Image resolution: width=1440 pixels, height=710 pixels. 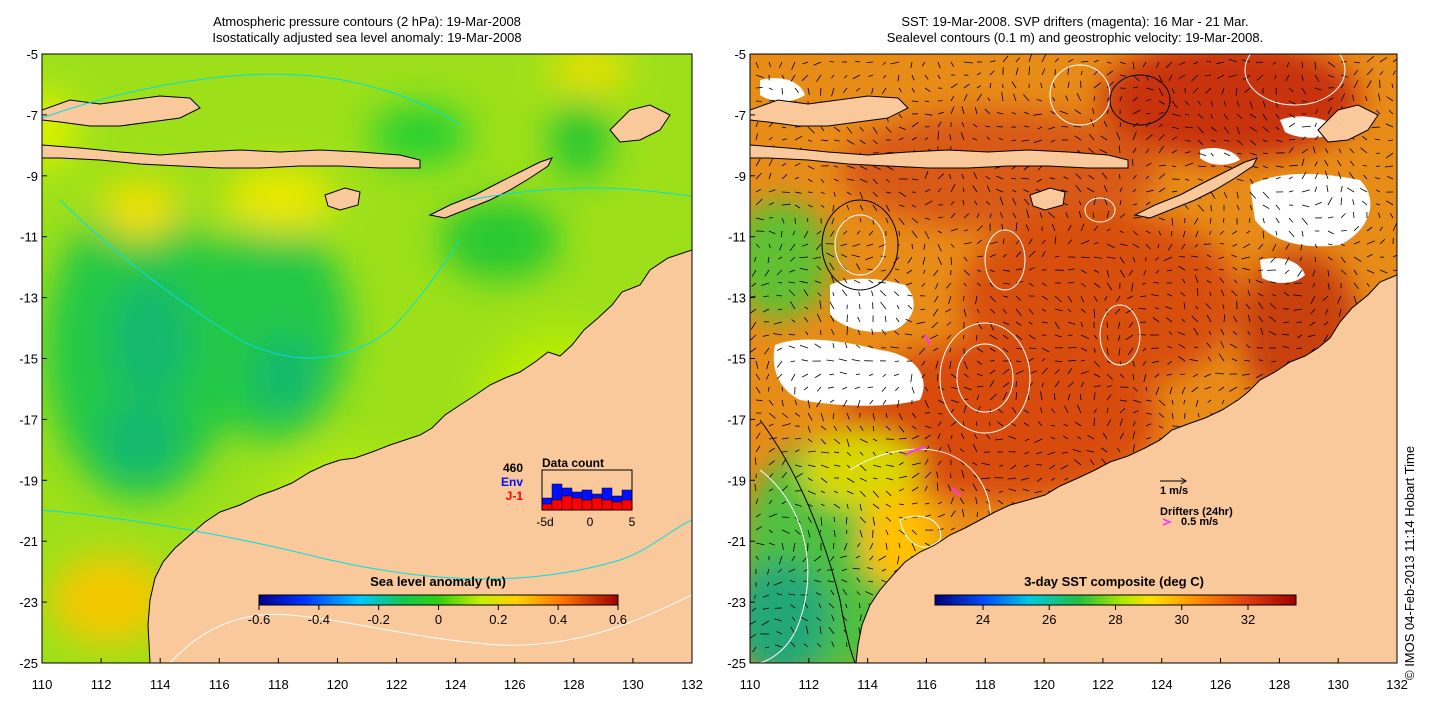 I want to click on right-xtick-label: 120, so click(x=1044, y=684).